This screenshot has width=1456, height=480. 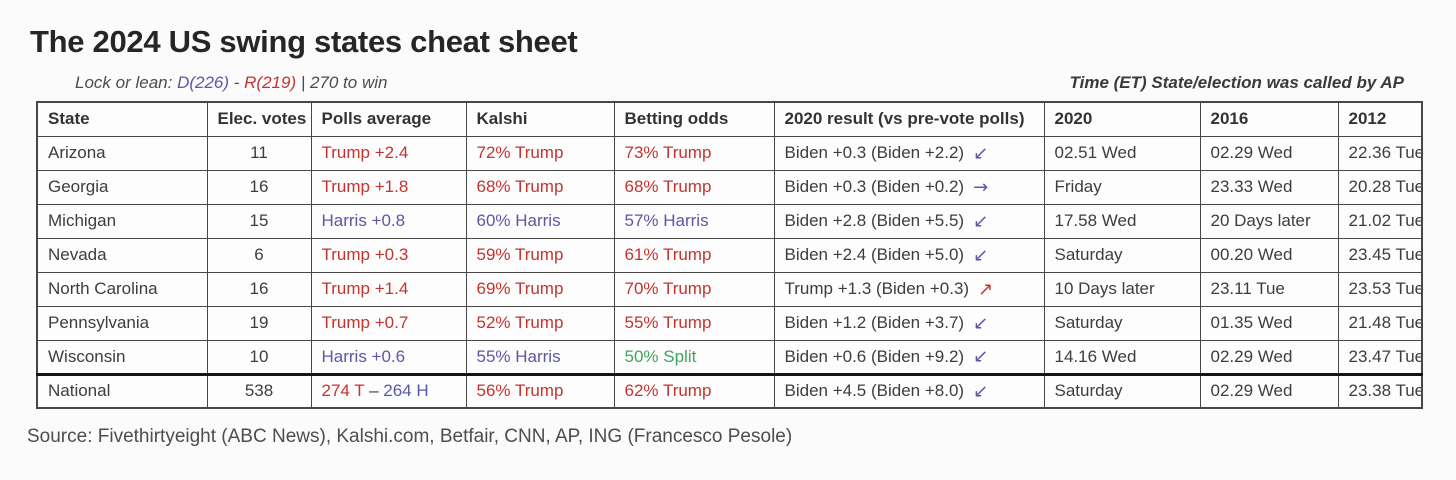 What do you see at coordinates (122, 153) in the screenshot?
I see `cell-state: Arizona` at bounding box center [122, 153].